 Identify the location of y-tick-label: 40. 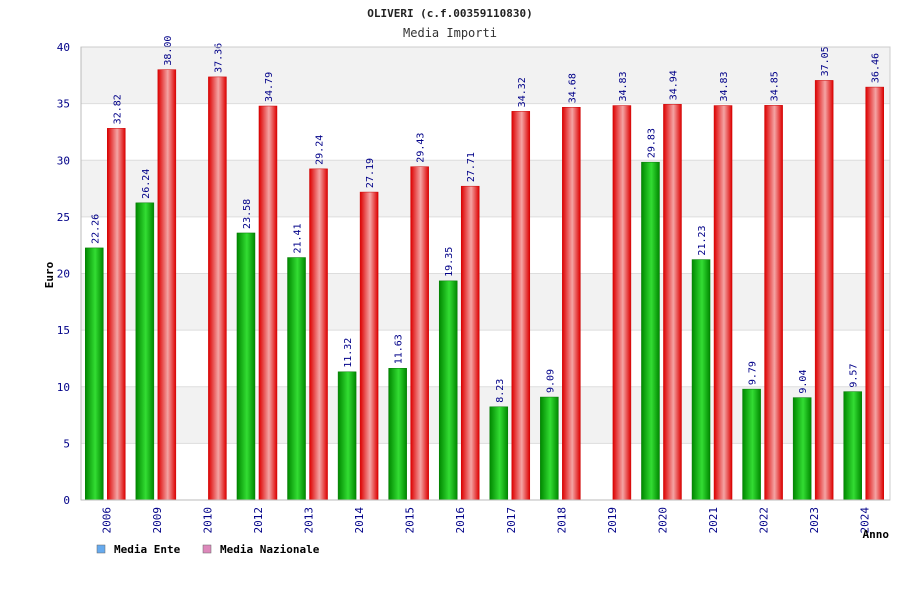
(63, 47).